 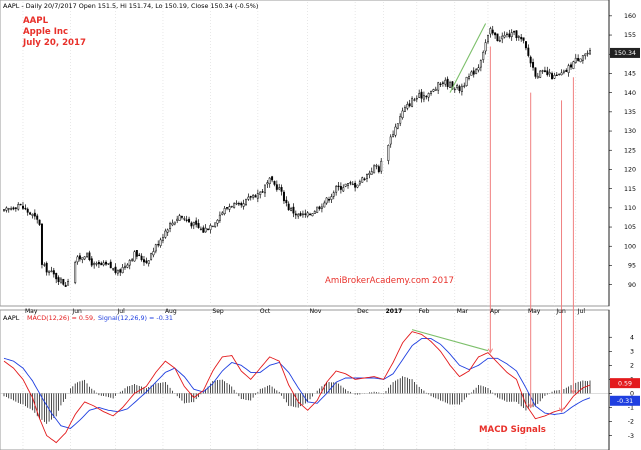 What do you see at coordinates (450, 340) in the screenshot?
I see `macd-trend-line` at bounding box center [450, 340].